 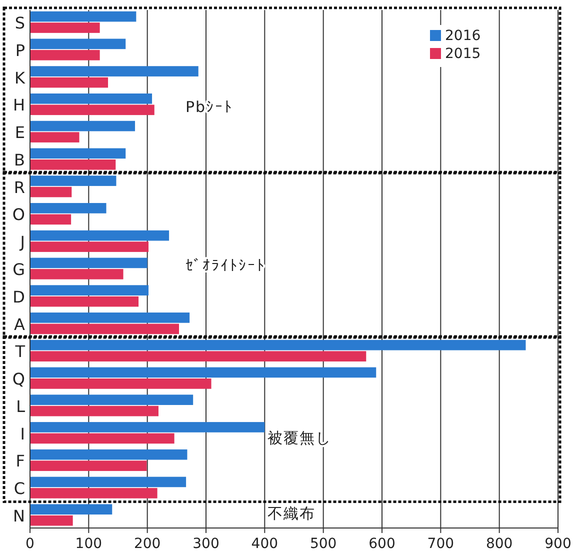 I want to click on x-tick-label: 300, so click(x=206, y=544).